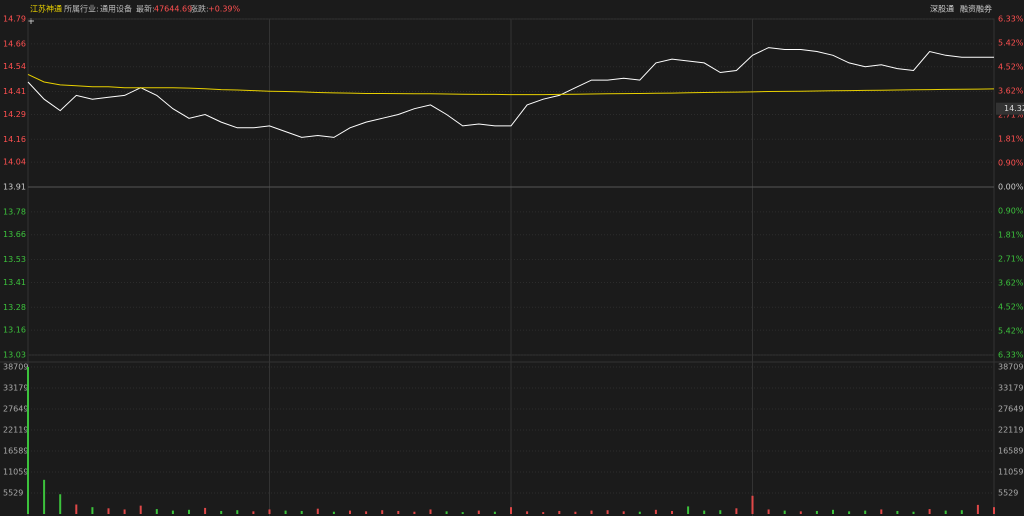 This screenshot has width=1024, height=516. What do you see at coordinates (15, 367) in the screenshot?
I see `y-tick-label: 38709` at bounding box center [15, 367].